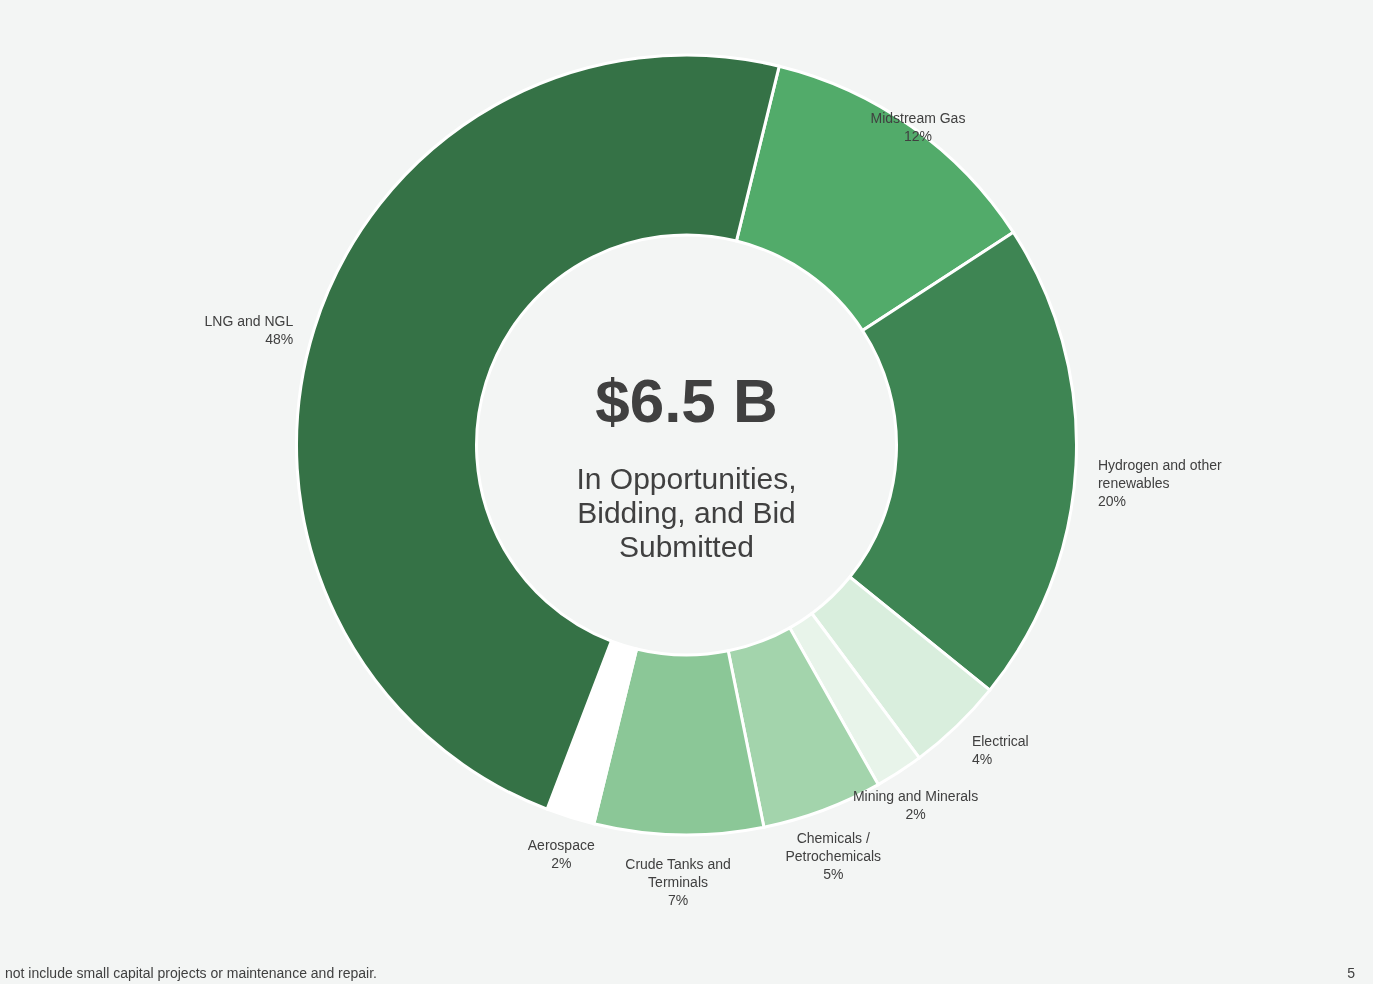  I want to click on text: 5, so click(1351, 973).